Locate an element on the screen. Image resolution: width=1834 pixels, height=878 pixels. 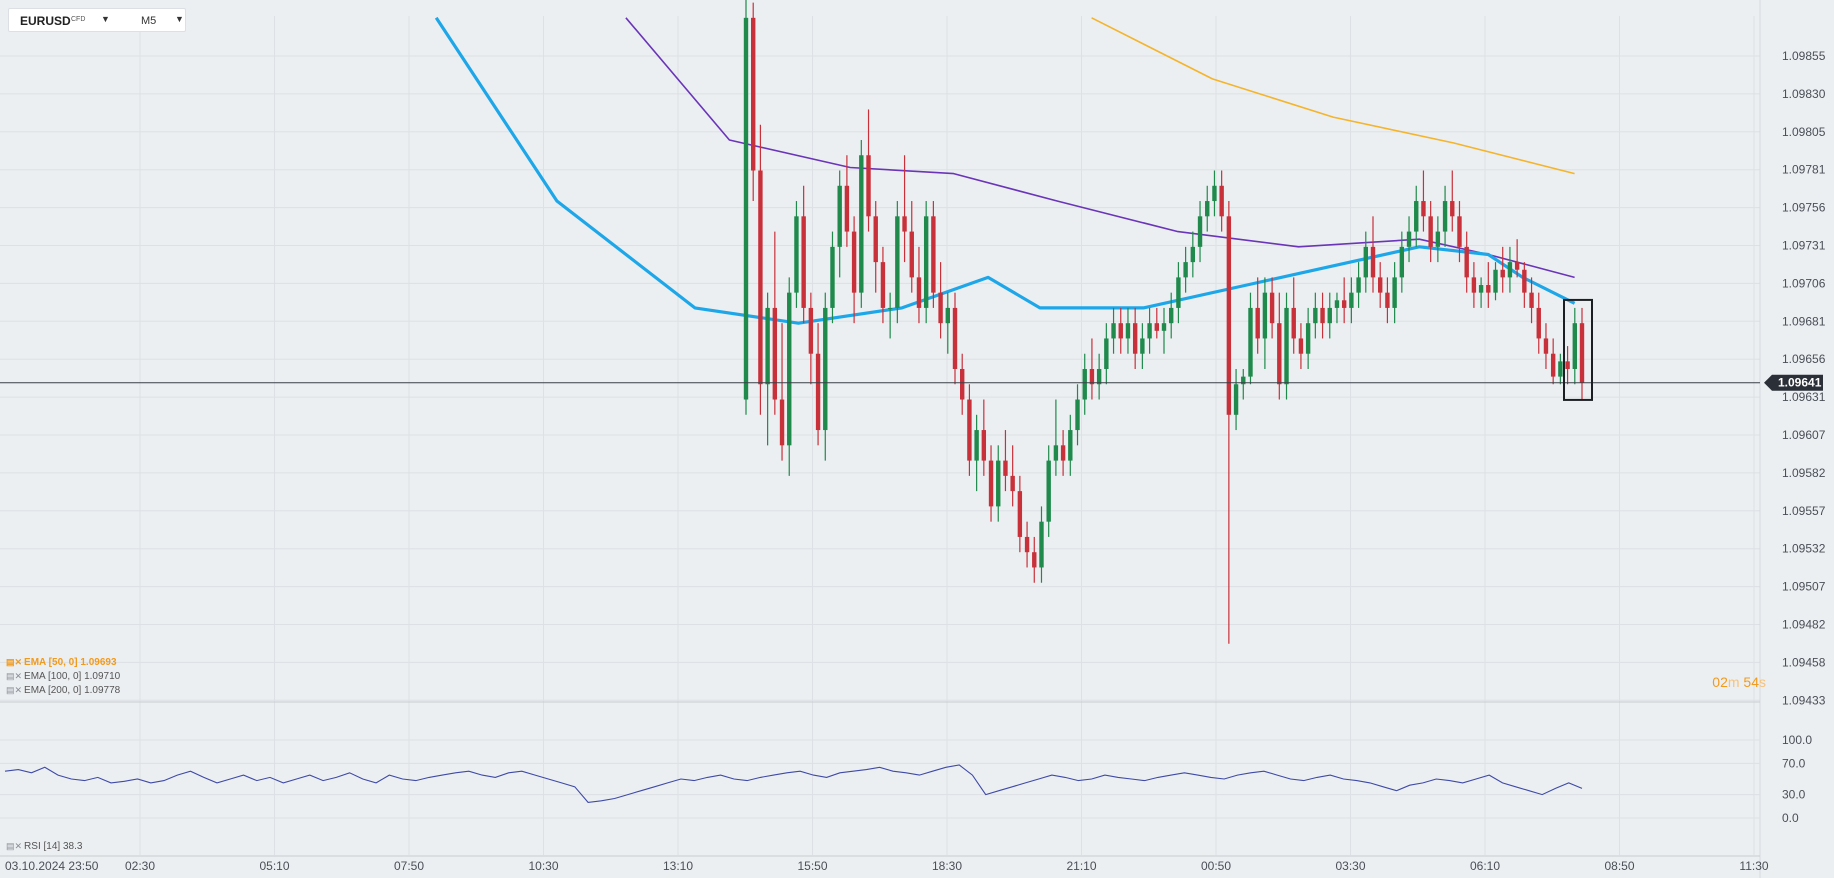
time-tick-label: 10:30 is located at coordinates (543, 866).